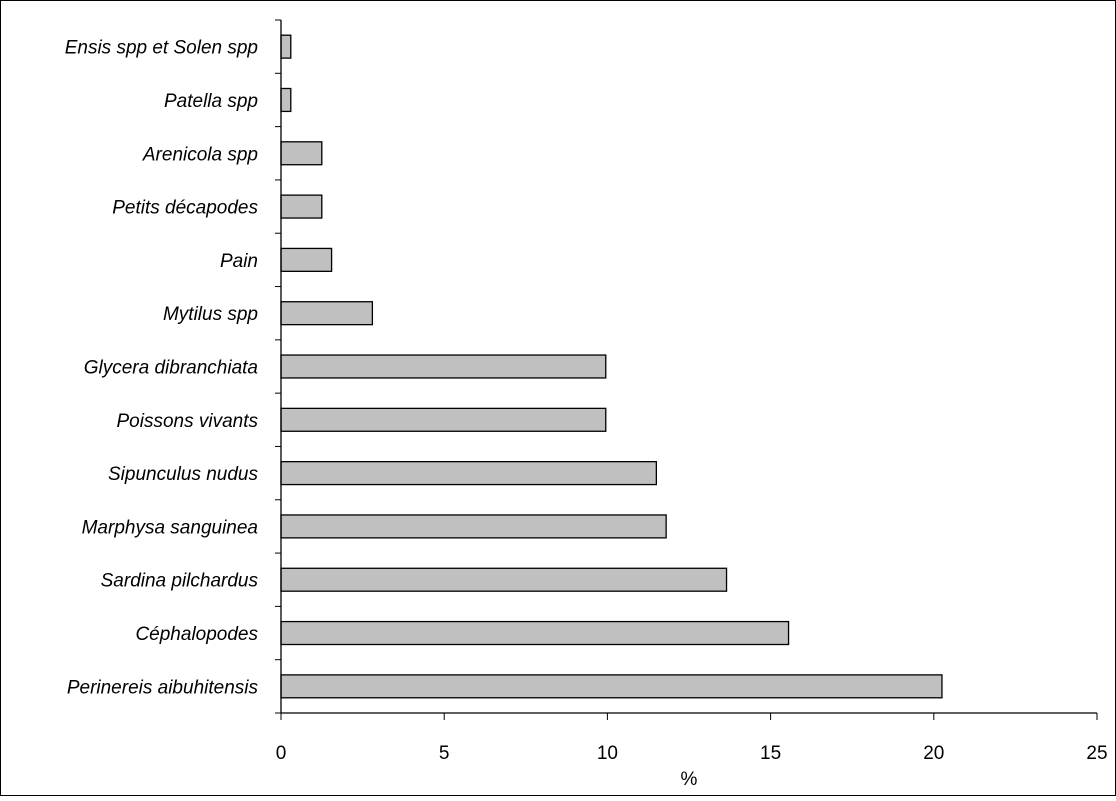 Image resolution: width=1116 pixels, height=801 pixels. What do you see at coordinates (187, 421) in the screenshot?
I see `category-label: Poissons vivants` at bounding box center [187, 421].